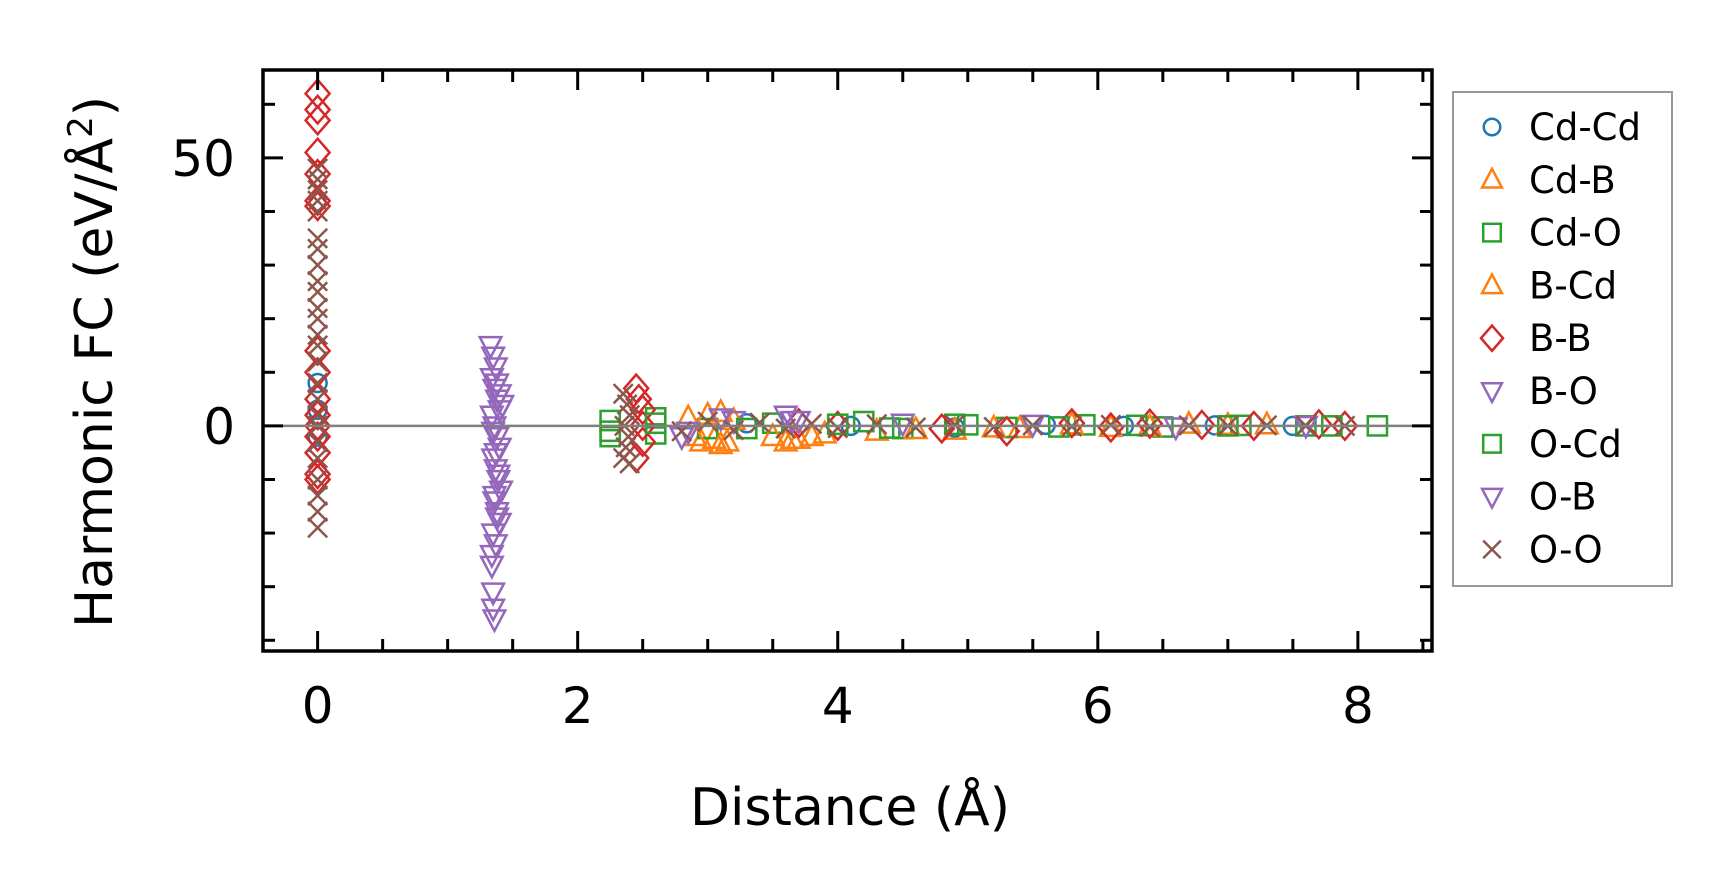 This screenshot has height=893, width=1723. I want to click on legend-label: Cd-Cd, so click(1585, 127).